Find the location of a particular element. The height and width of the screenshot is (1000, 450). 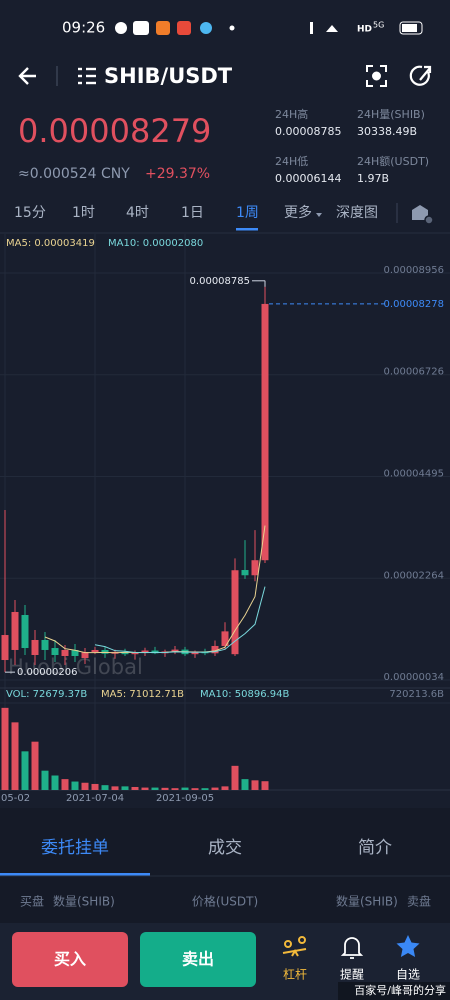

column-header: 价格(USDT) is located at coordinates (225, 901).